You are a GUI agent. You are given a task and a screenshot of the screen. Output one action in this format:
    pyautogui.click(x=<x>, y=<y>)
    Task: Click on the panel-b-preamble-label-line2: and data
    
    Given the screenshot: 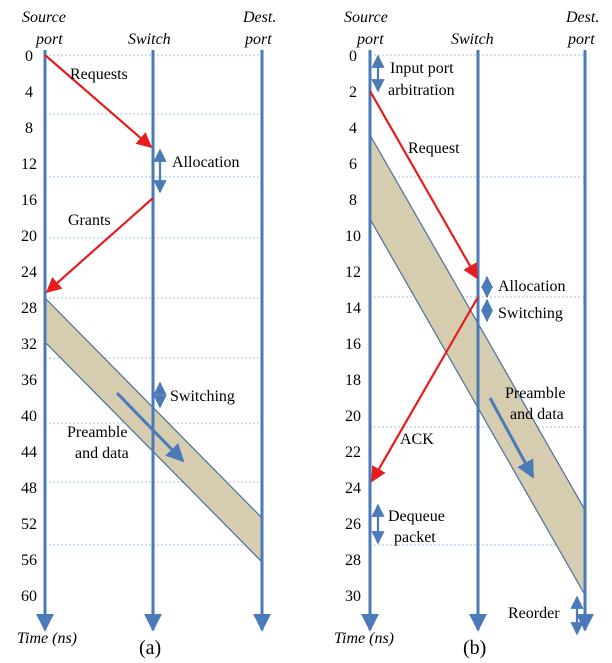 What is the action you would take?
    pyautogui.click(x=537, y=414)
    